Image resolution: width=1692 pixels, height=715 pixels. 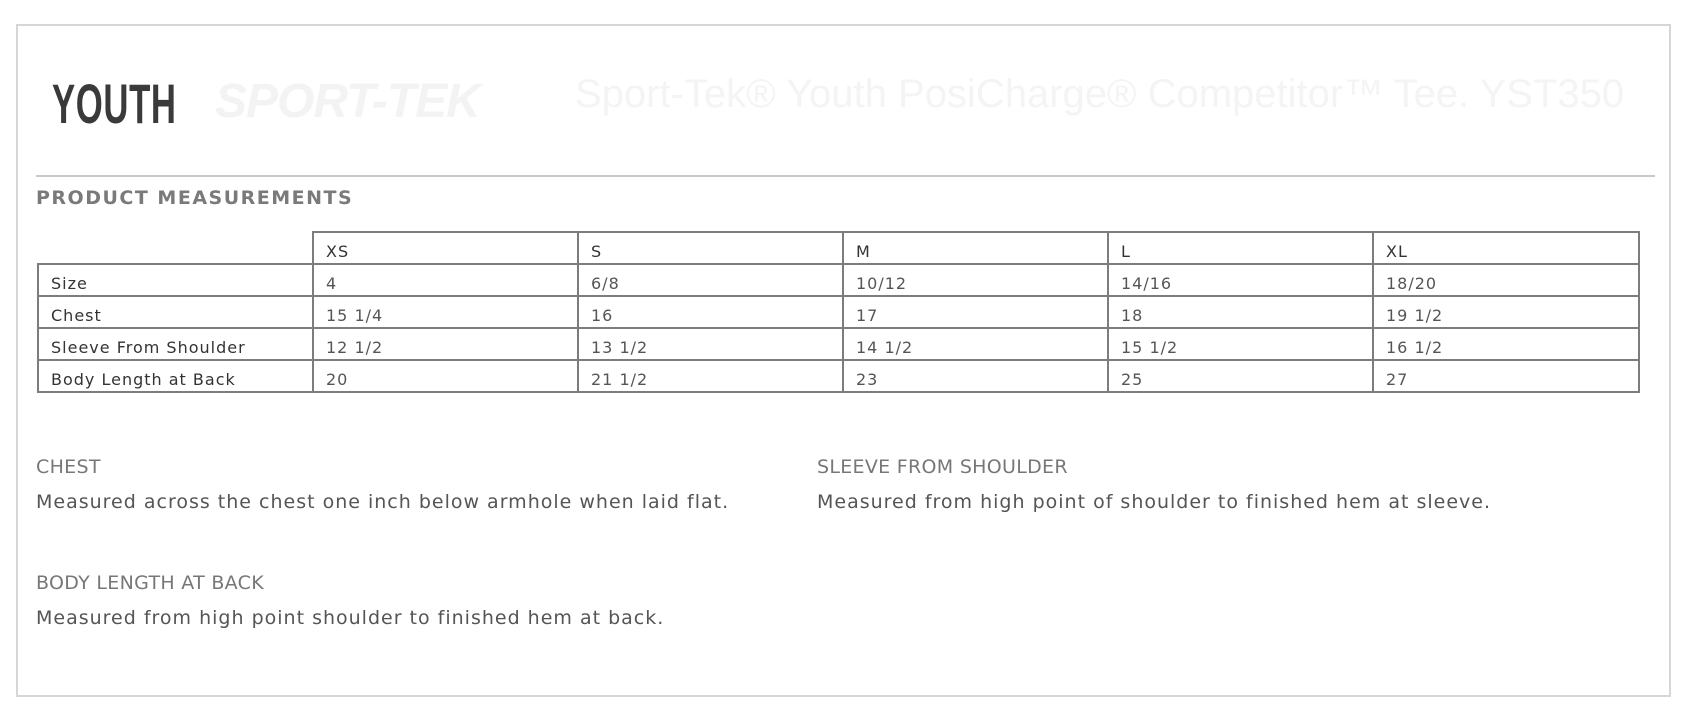 What do you see at coordinates (445, 344) in the screenshot?
I see `table-cell: 12 1/2` at bounding box center [445, 344].